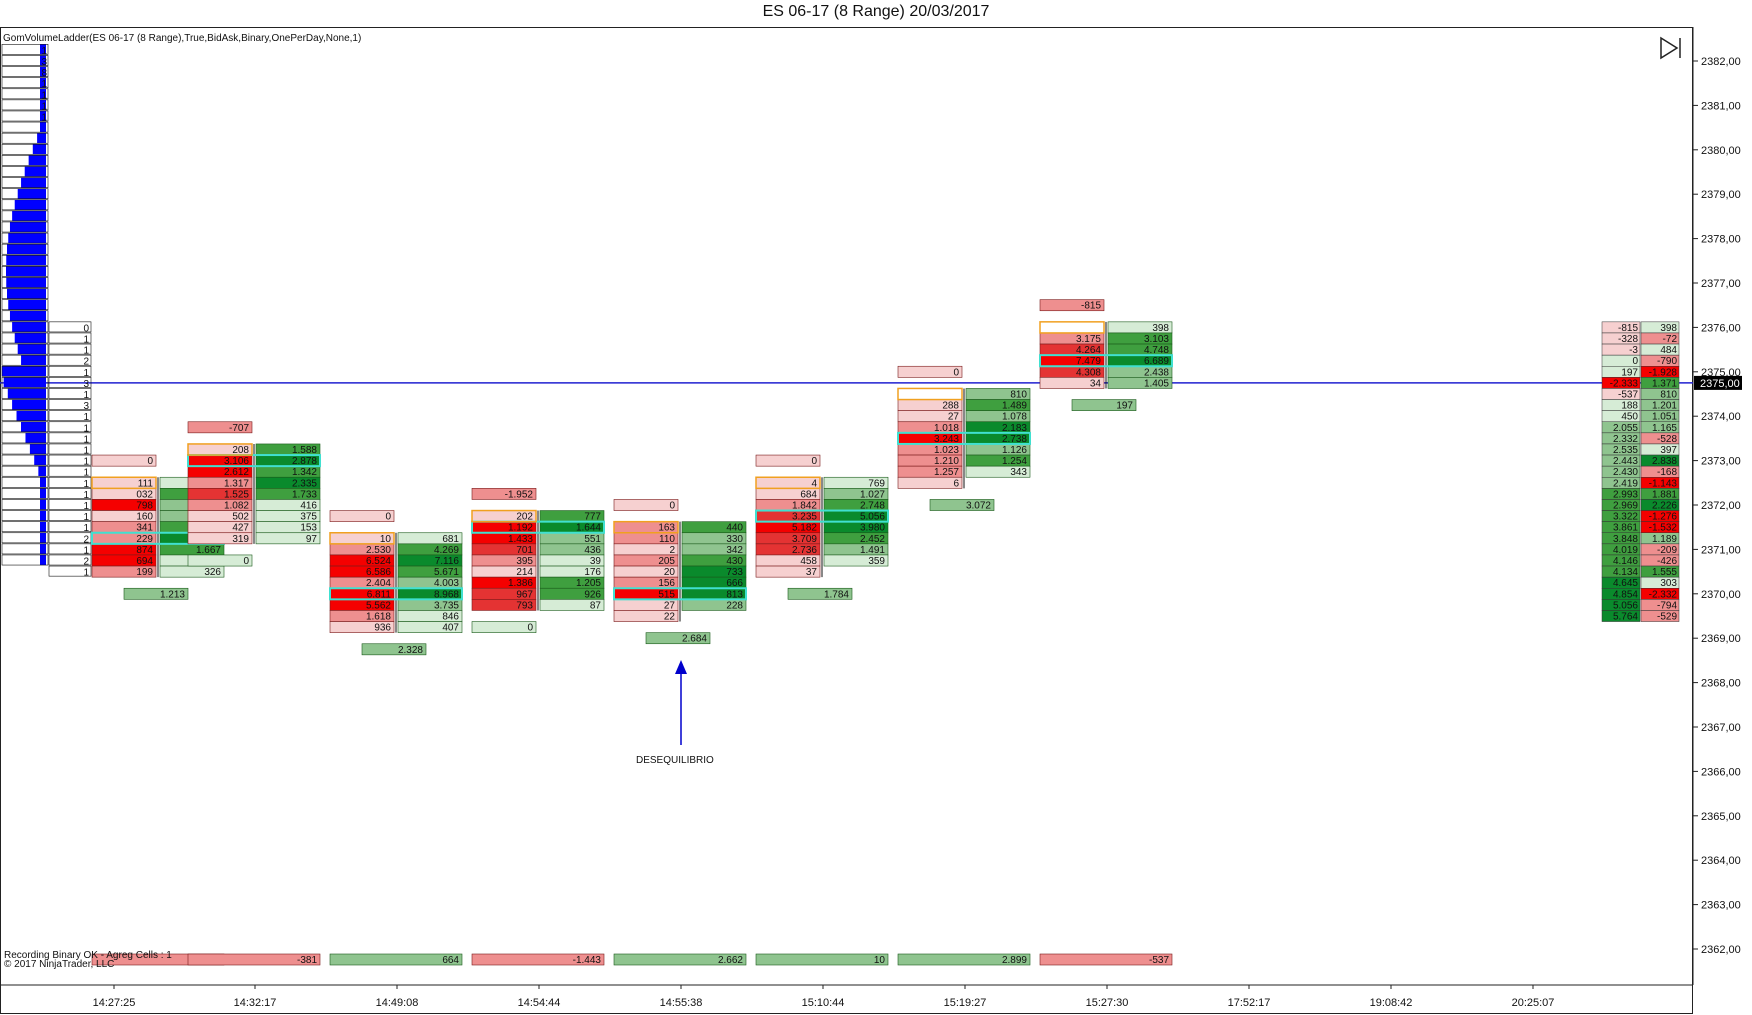 The image size is (1752, 1015). Describe the element at coordinates (1625, 483) in the screenshot. I see `session-delta-label: 2.419` at that location.